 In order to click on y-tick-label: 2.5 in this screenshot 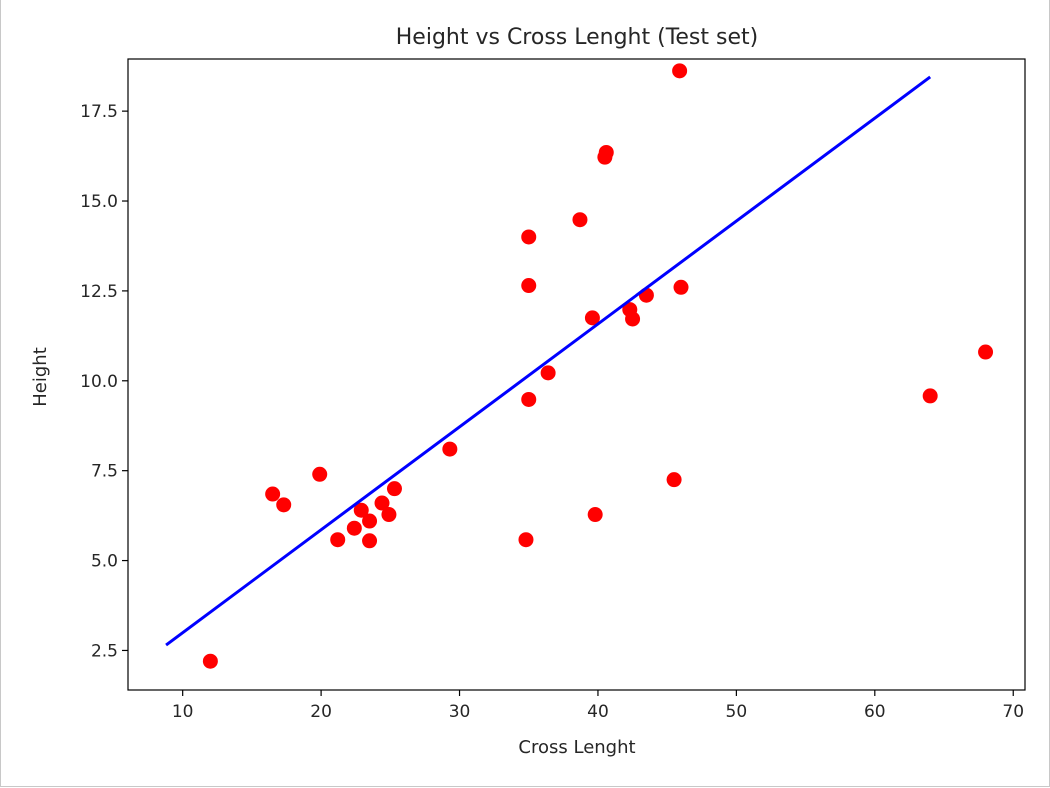, I will do `click(104, 651)`.